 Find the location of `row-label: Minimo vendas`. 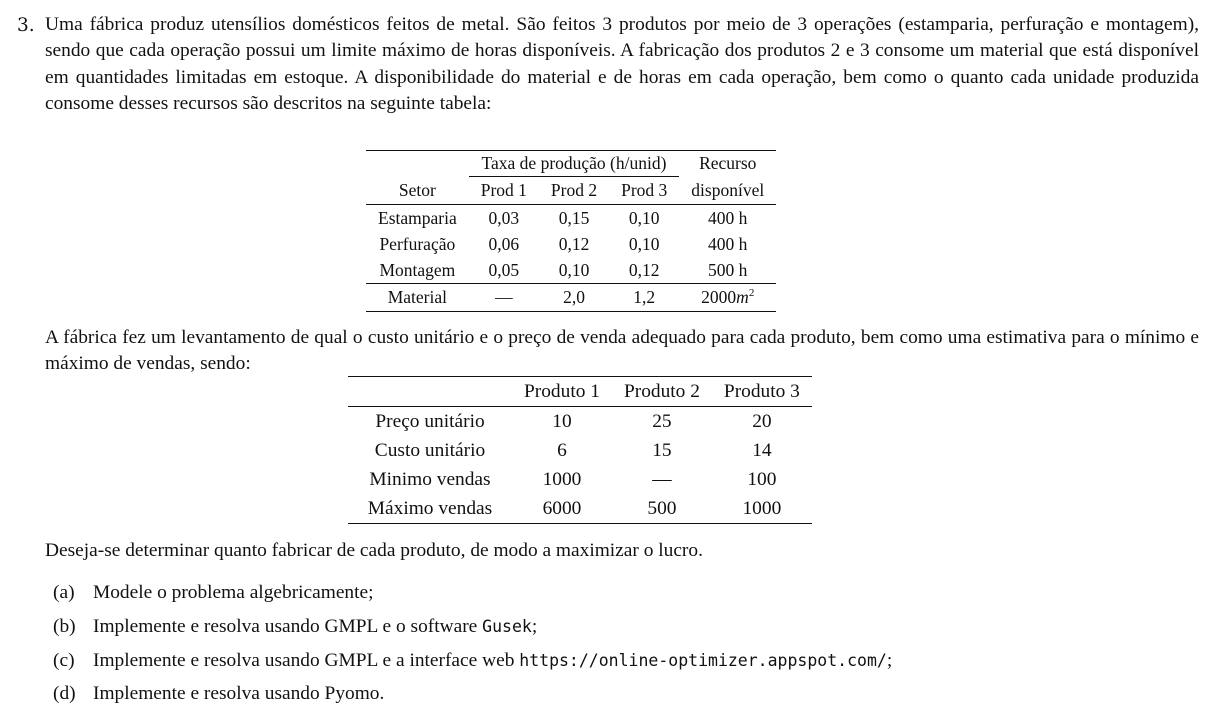

row-label: Minimo vendas is located at coordinates (430, 479).